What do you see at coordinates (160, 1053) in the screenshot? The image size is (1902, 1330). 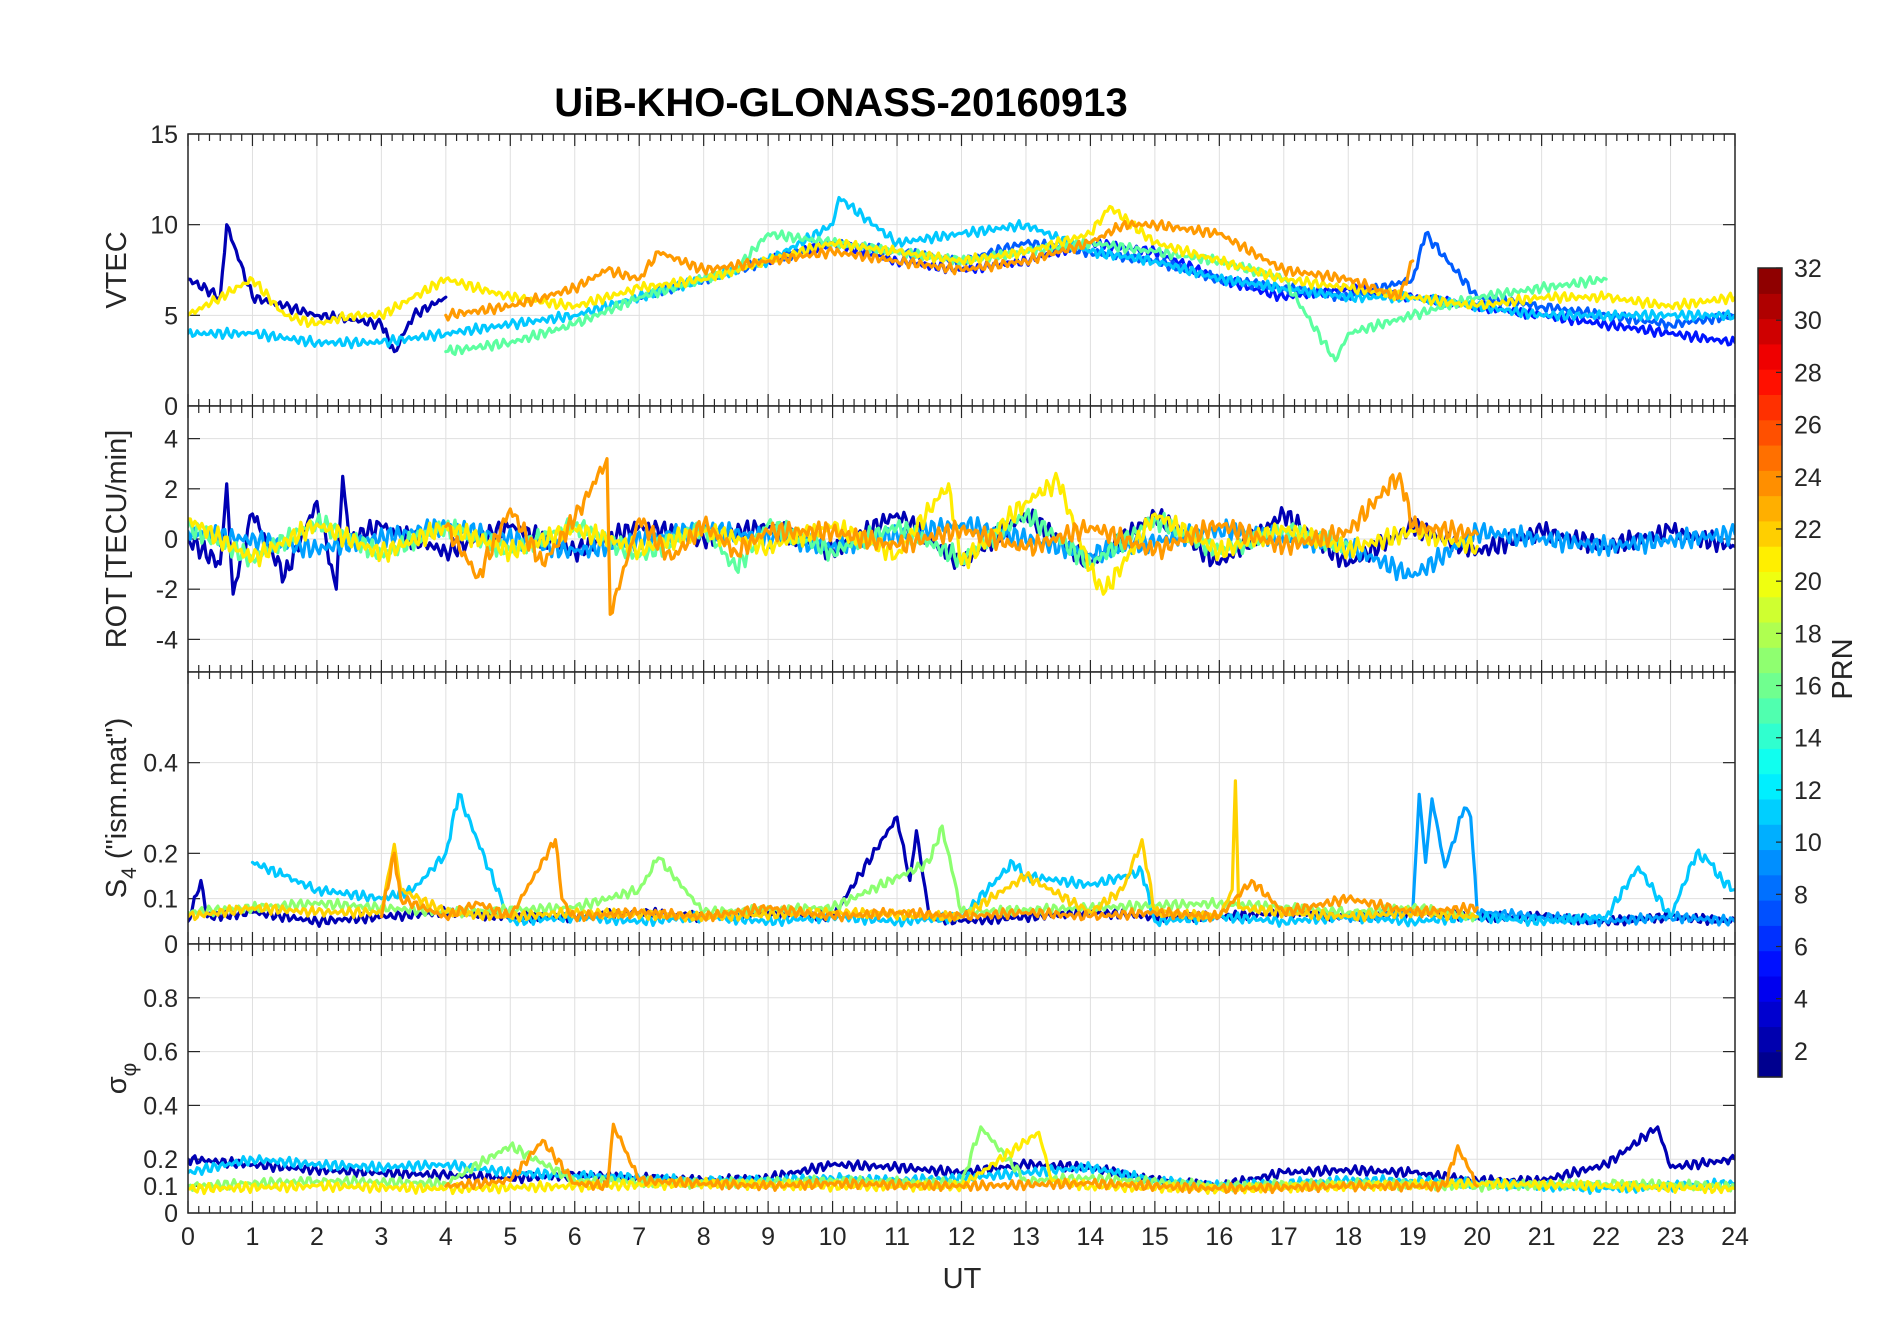 I see `y-tick-label: 0.6` at bounding box center [160, 1053].